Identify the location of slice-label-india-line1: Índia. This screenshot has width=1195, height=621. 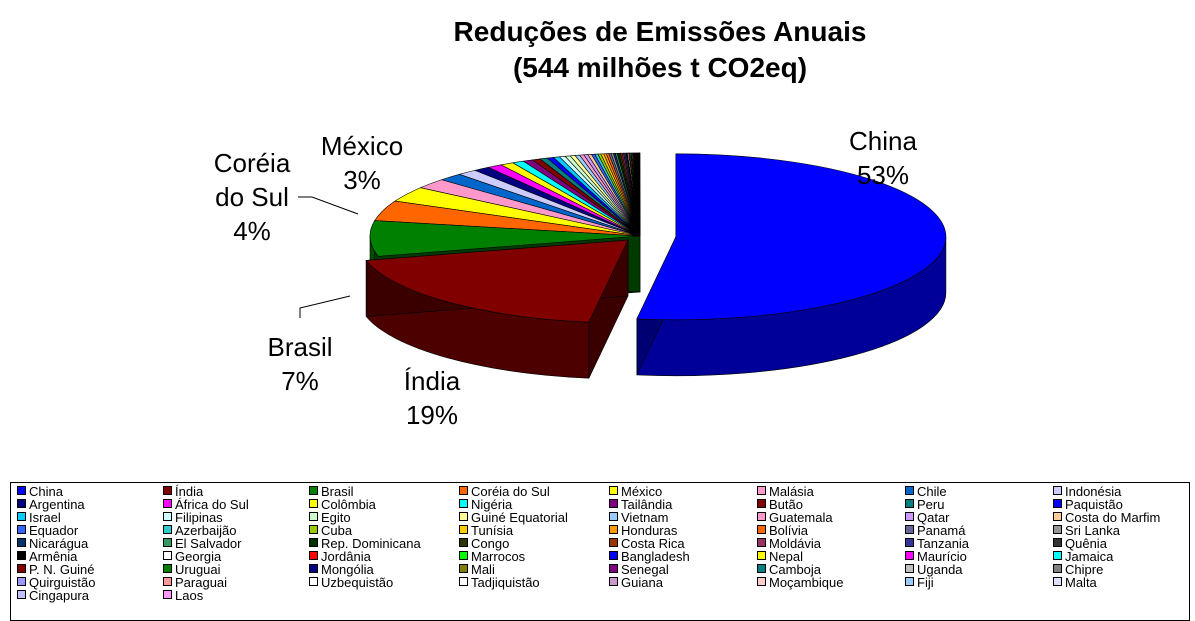
(432, 381).